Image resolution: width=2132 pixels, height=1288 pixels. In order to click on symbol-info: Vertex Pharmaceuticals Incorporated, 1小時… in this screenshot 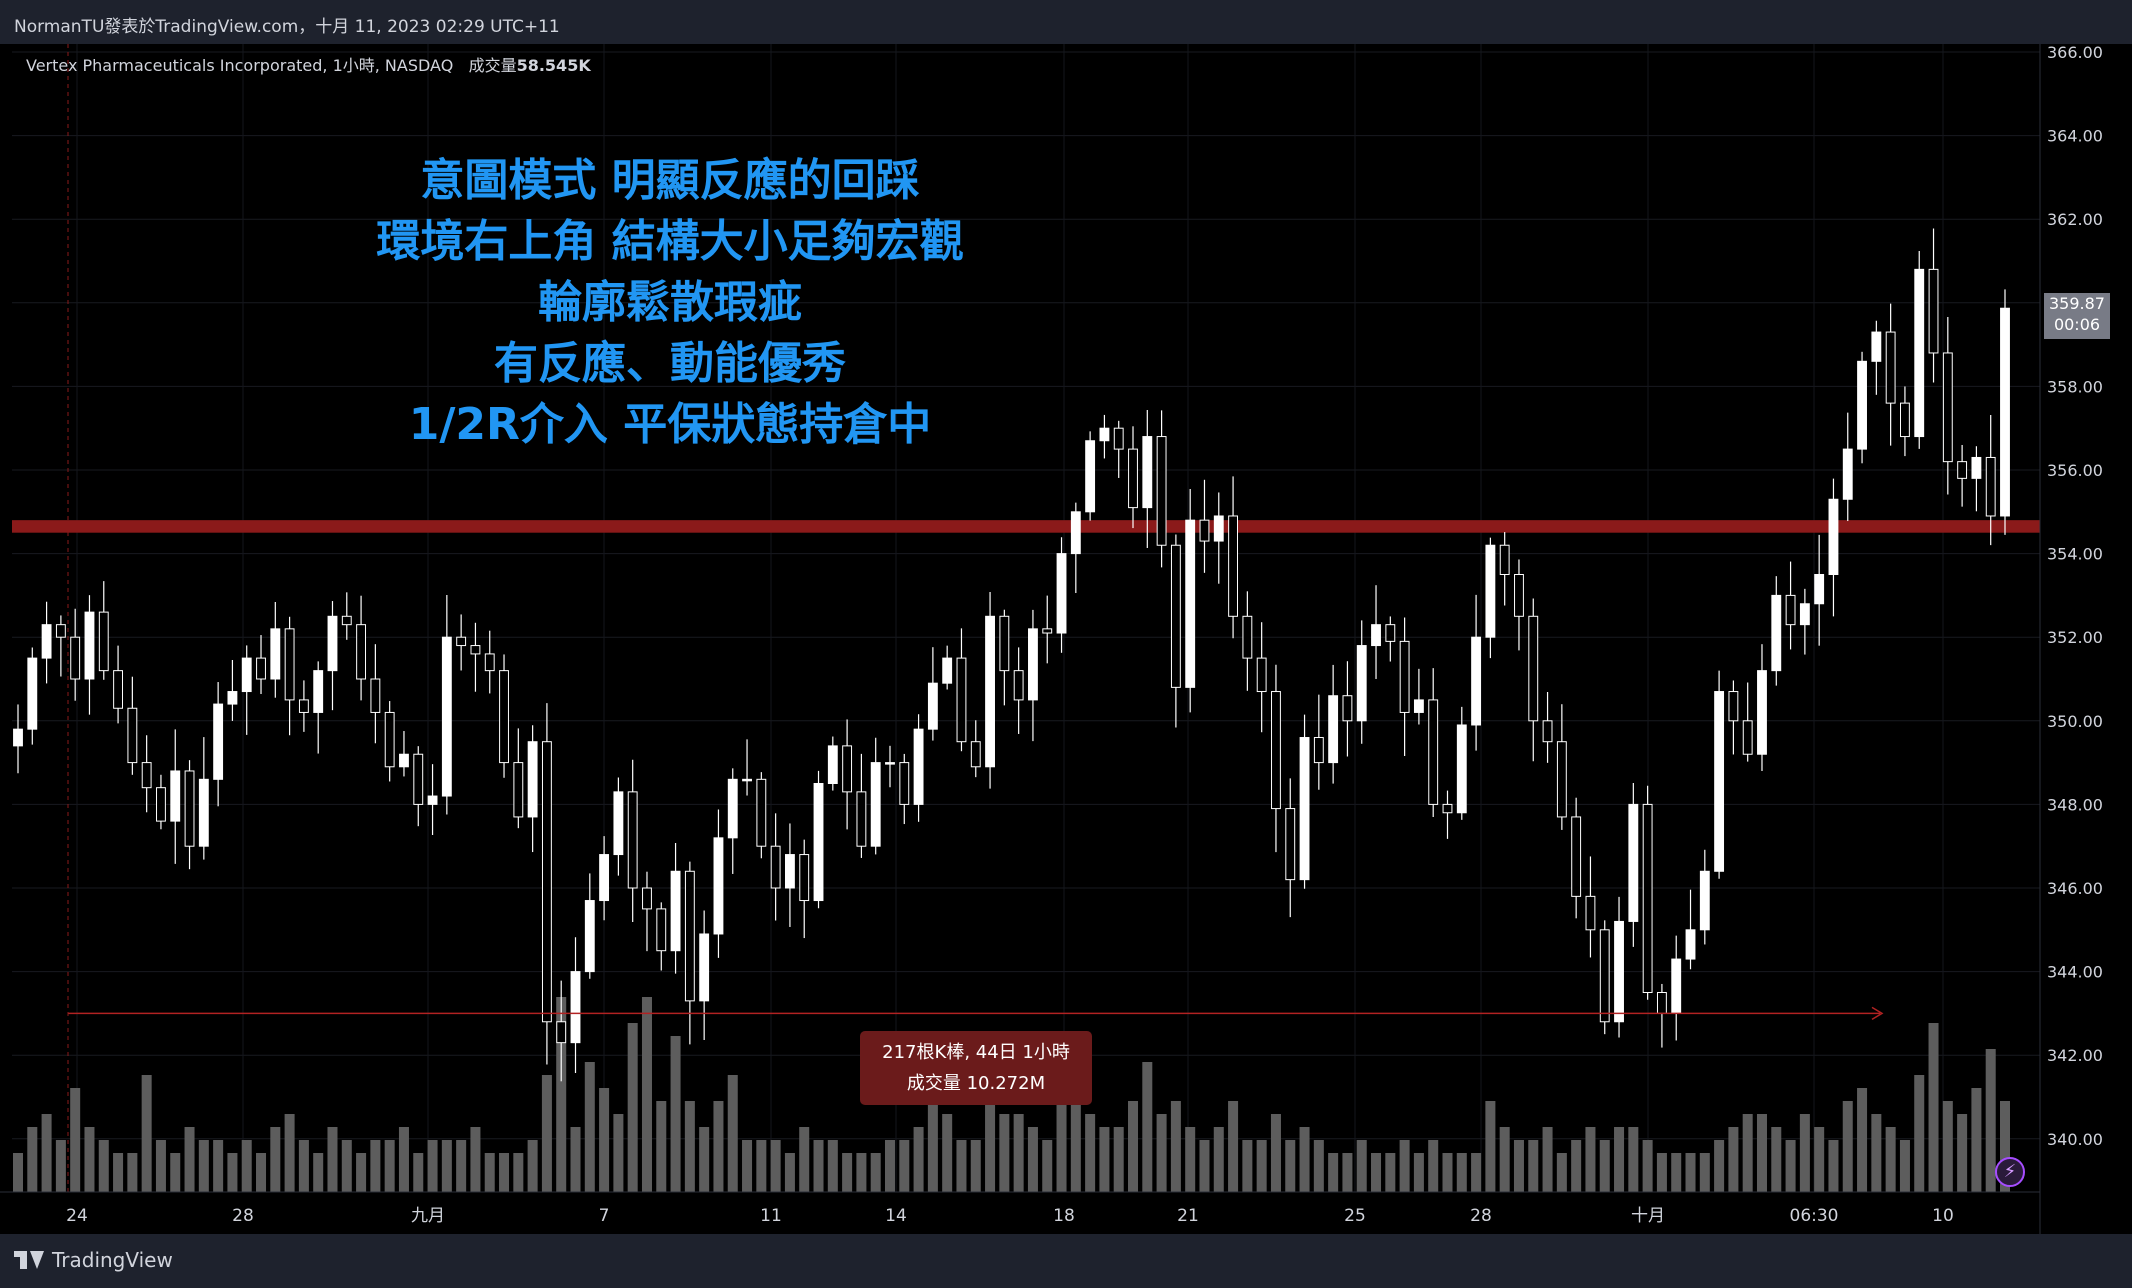, I will do `click(308, 64)`.